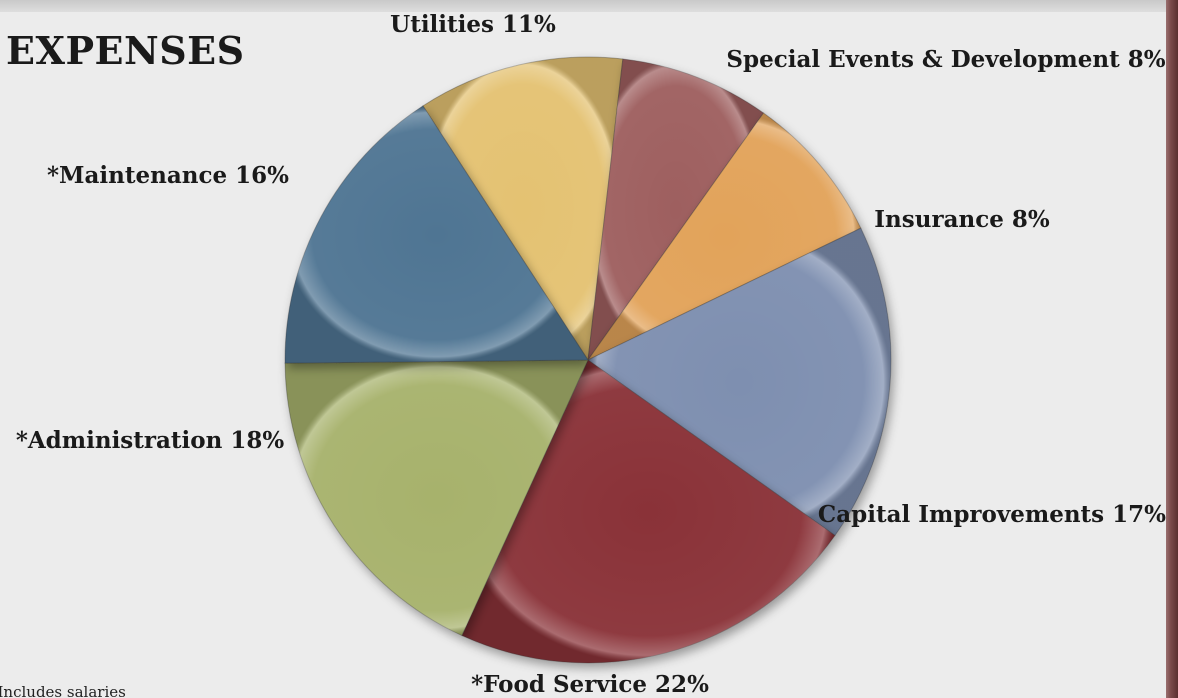 The height and width of the screenshot is (698, 1178). I want to click on top-border, so click(589, 6).